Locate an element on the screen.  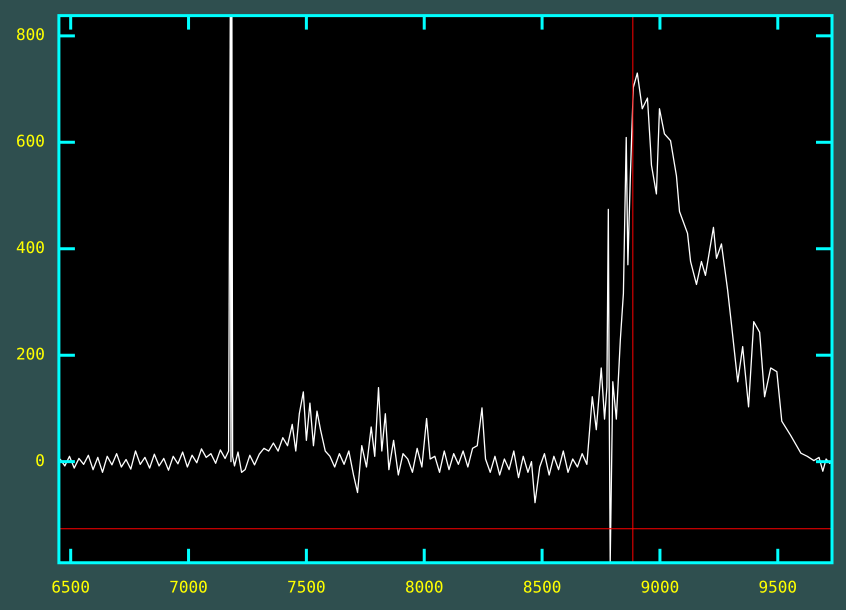
x-tick-label: 9500 is located at coordinates (778, 587).